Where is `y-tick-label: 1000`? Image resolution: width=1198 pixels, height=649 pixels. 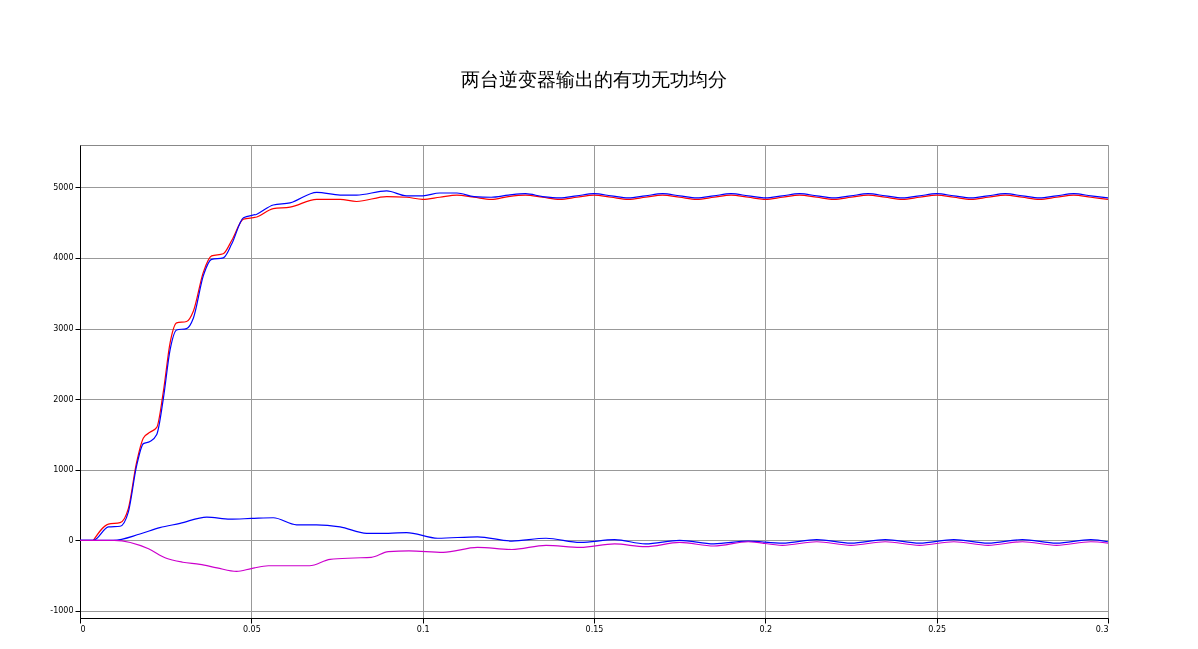
y-tick-label: 1000 is located at coordinates (63, 470).